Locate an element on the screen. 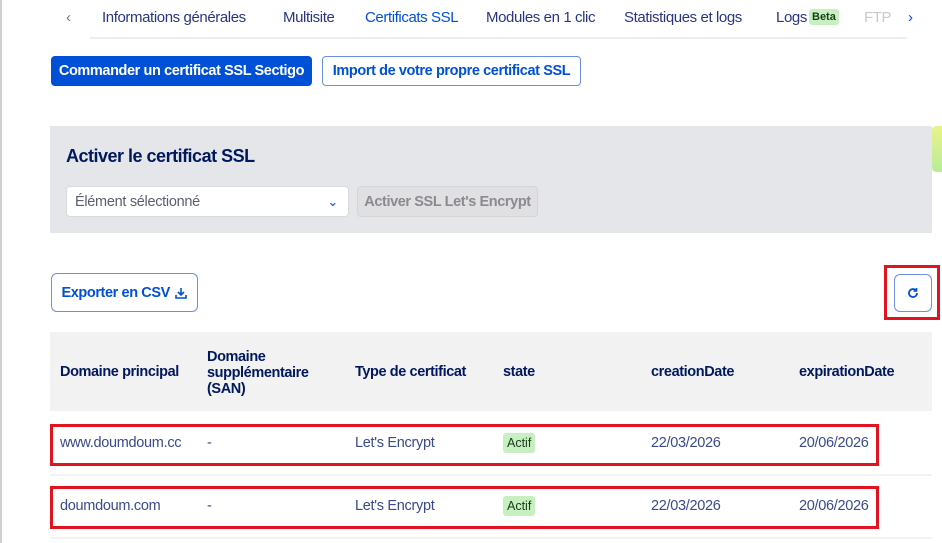  side-widget is located at coordinates (937, 149).